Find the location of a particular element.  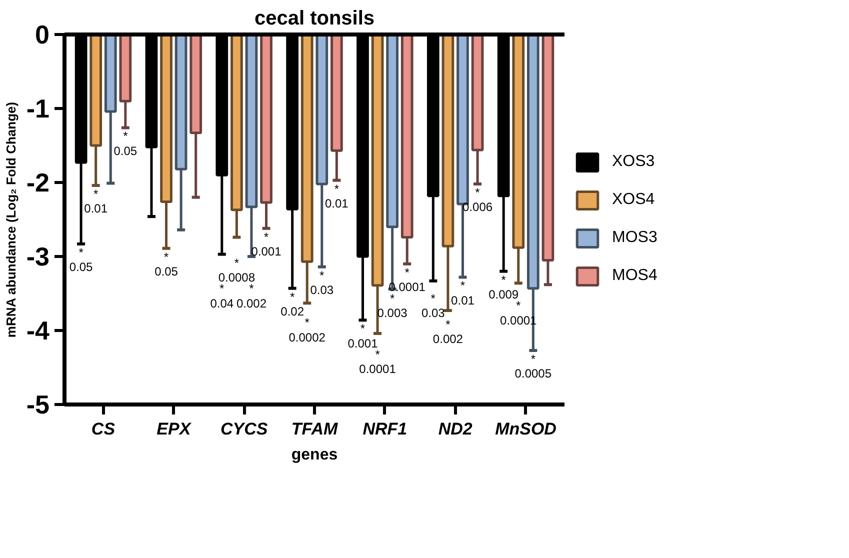

x-tick-label: ND2 is located at coordinates (455, 429).